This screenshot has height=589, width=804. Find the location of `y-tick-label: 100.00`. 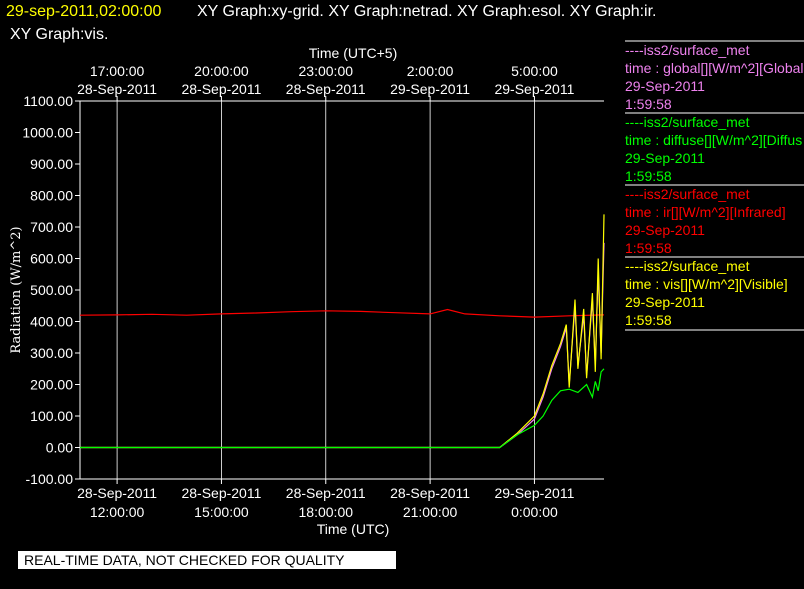

y-tick-label: 100.00 is located at coordinates (51, 416).